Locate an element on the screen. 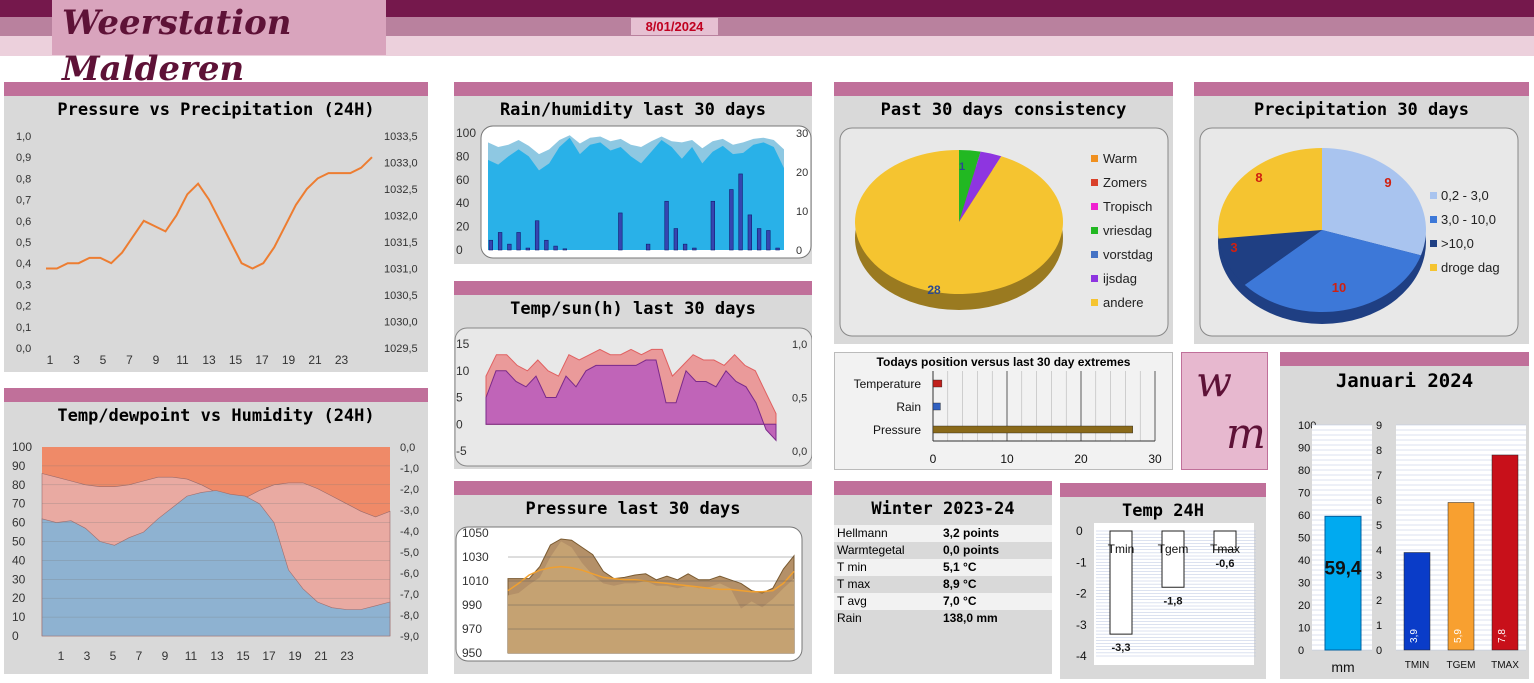  y-left-tick: 80 is located at coordinates (1304, 471).